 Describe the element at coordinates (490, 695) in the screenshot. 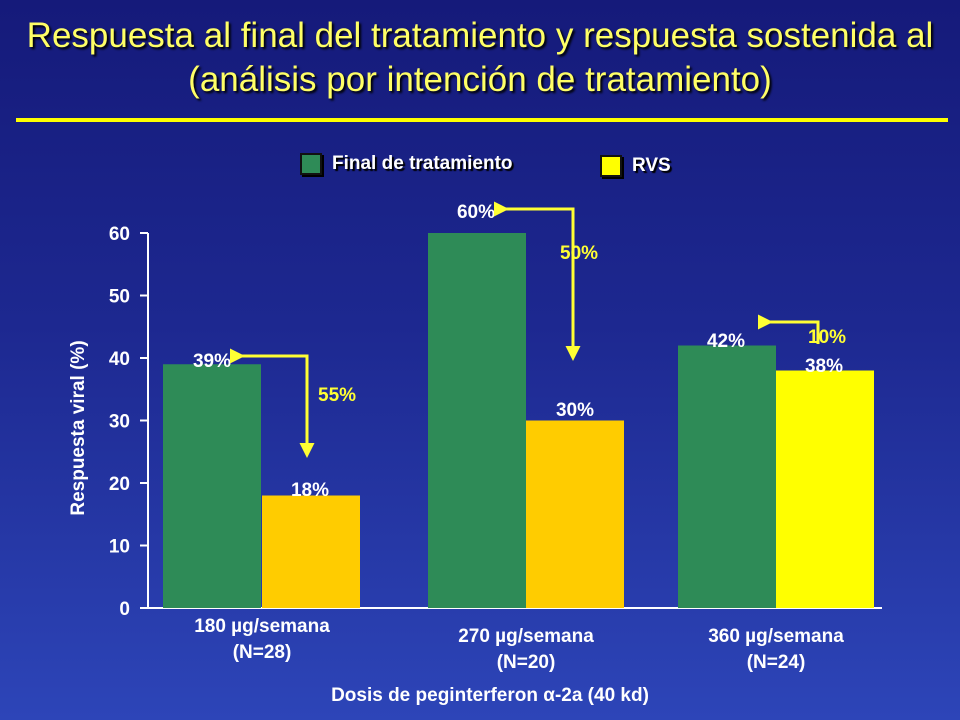

I see `x-axis-label: Dosis de peginterferon α-2a (40 kd)` at that location.